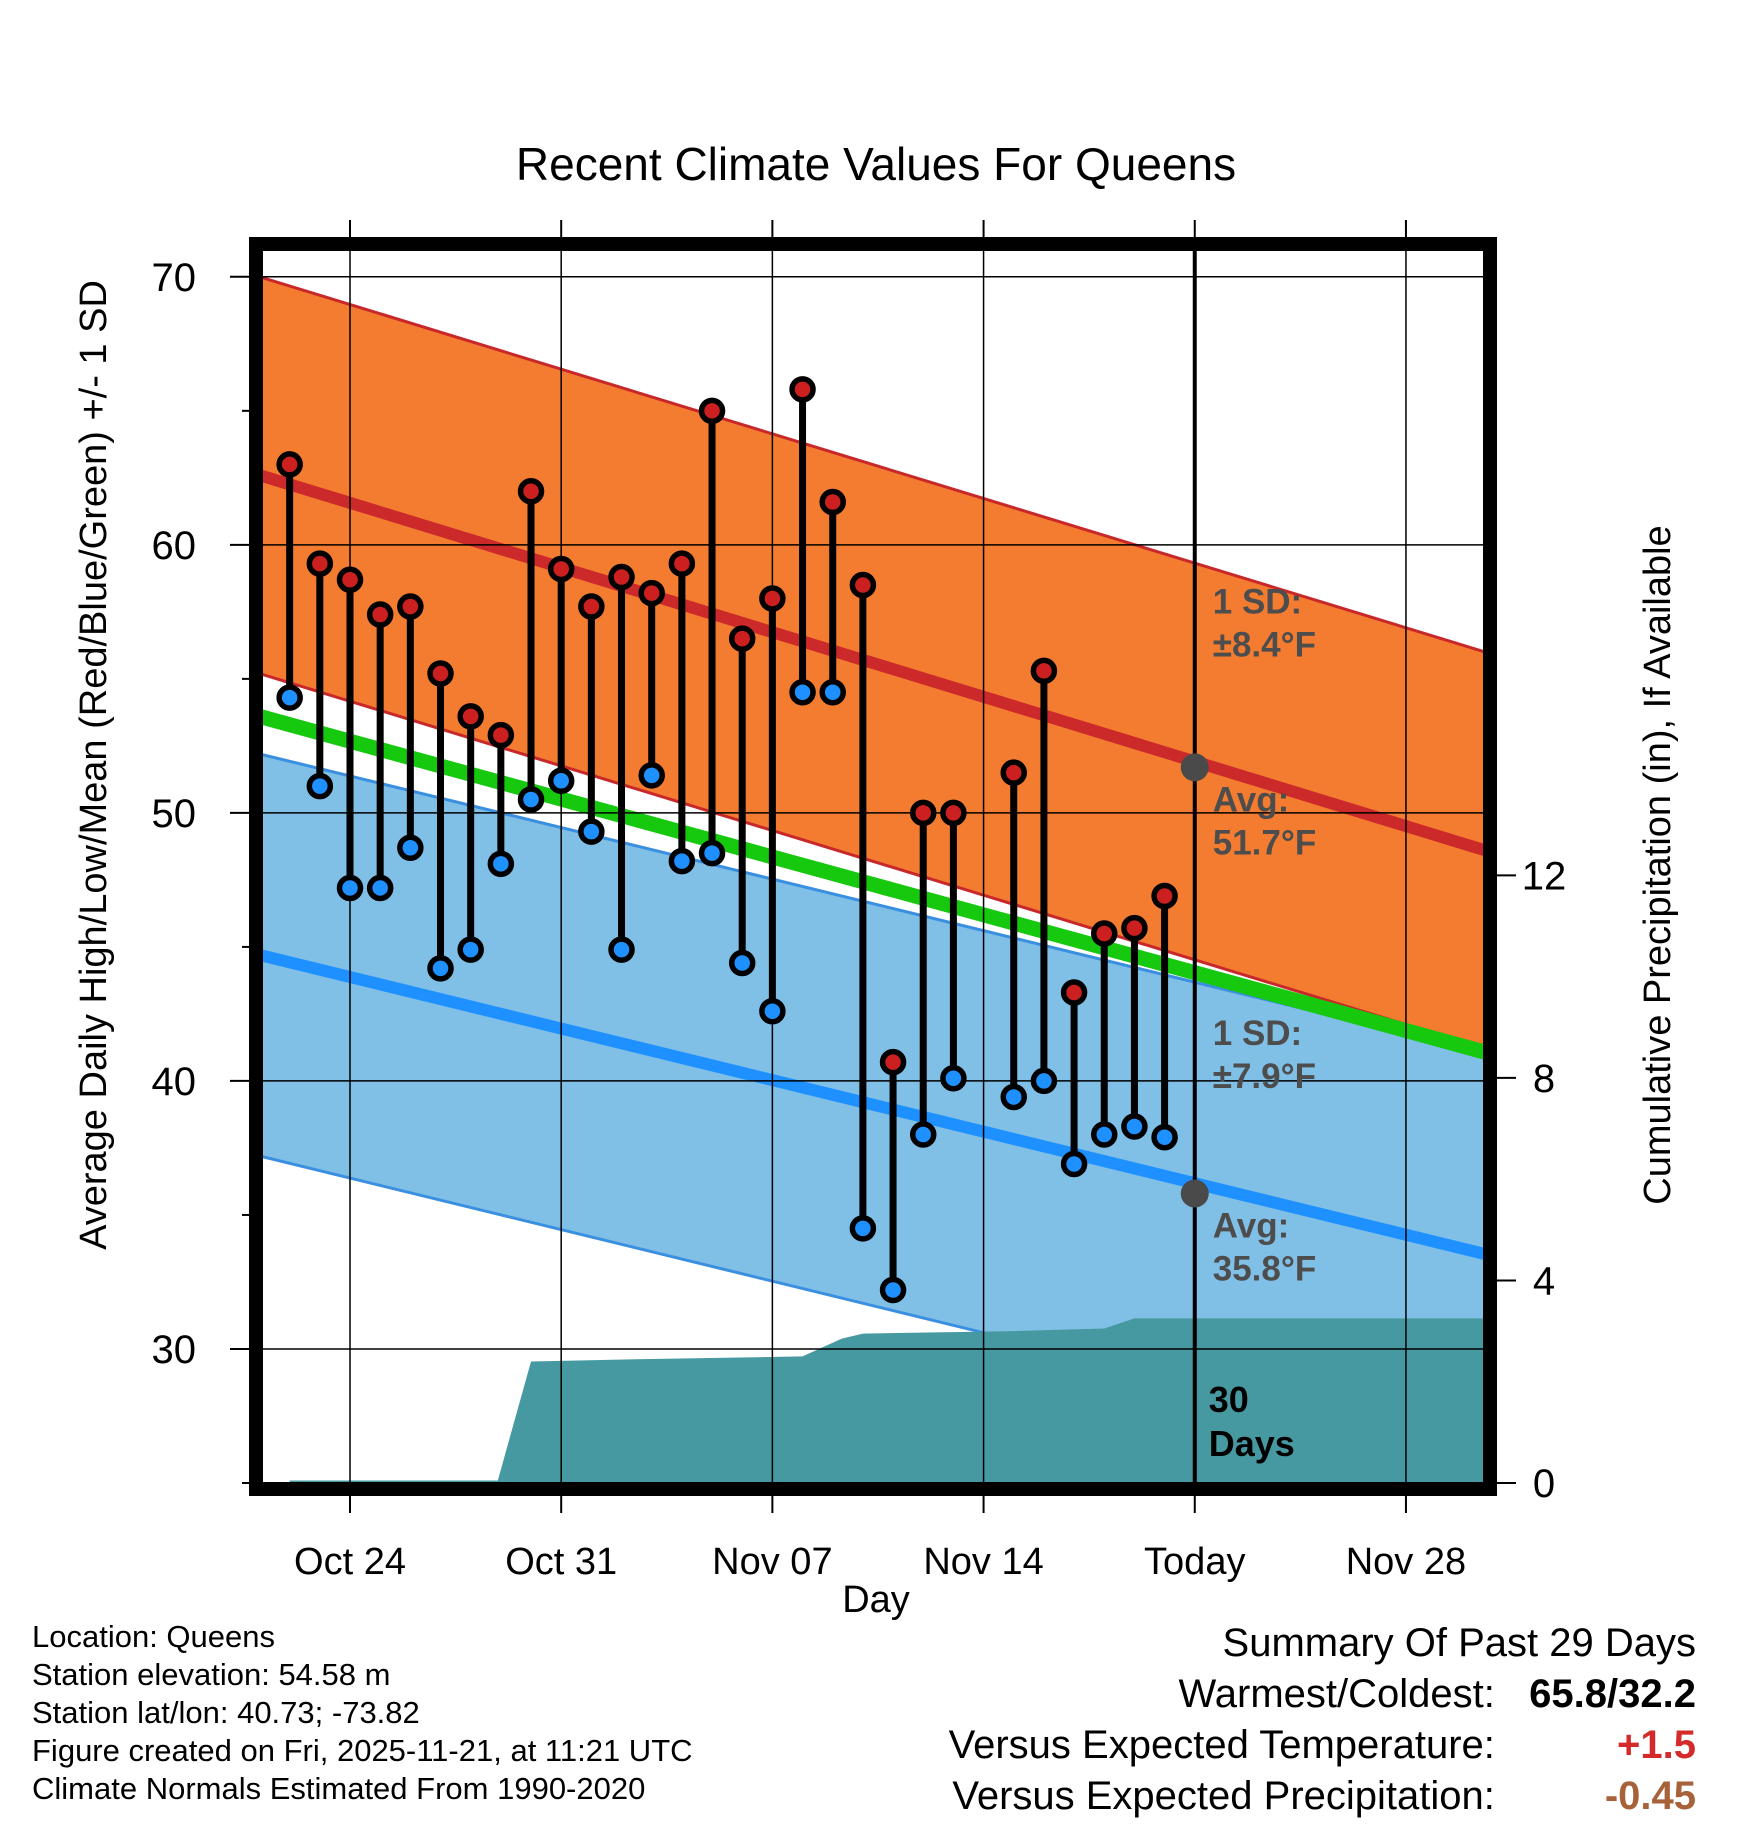 This screenshot has width=1748, height=1828. I want to click on y-tick-label: 50, so click(174, 814).